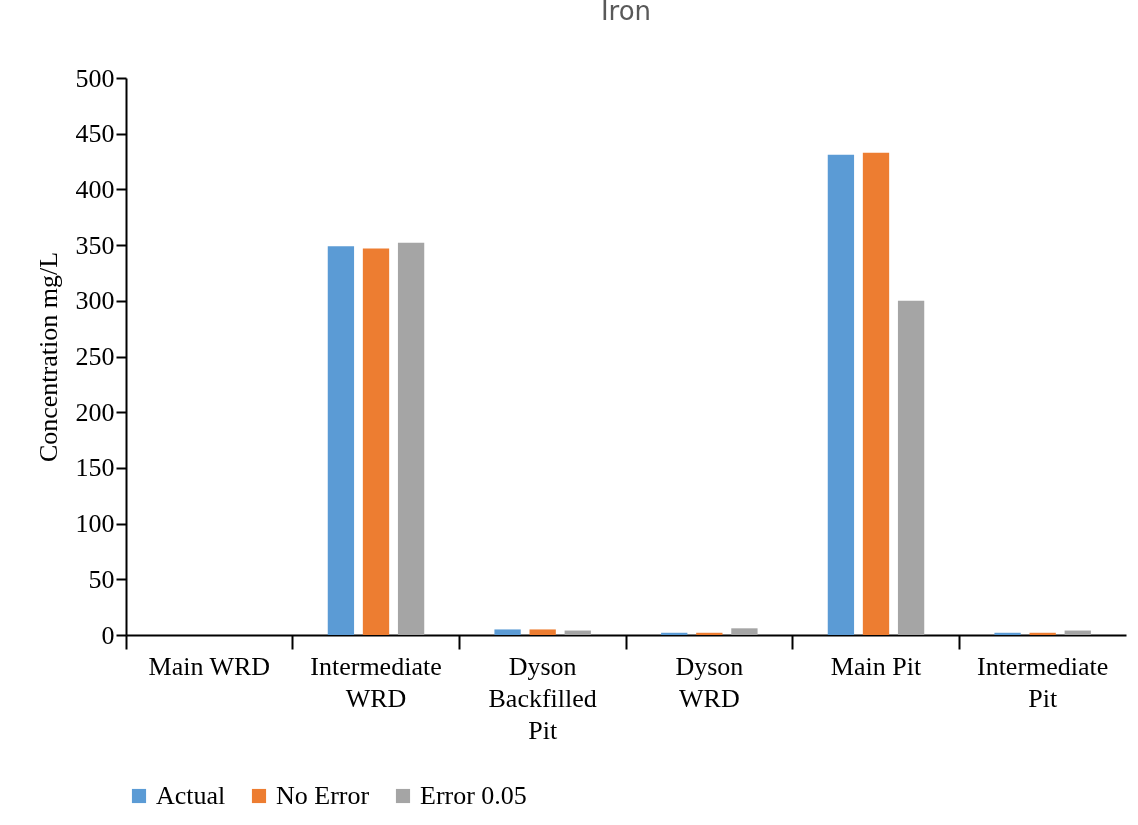 The width and height of the screenshot is (1138, 825). What do you see at coordinates (376, 682) in the screenshot?
I see `x-tick-label: Intermediate WRD` at bounding box center [376, 682].